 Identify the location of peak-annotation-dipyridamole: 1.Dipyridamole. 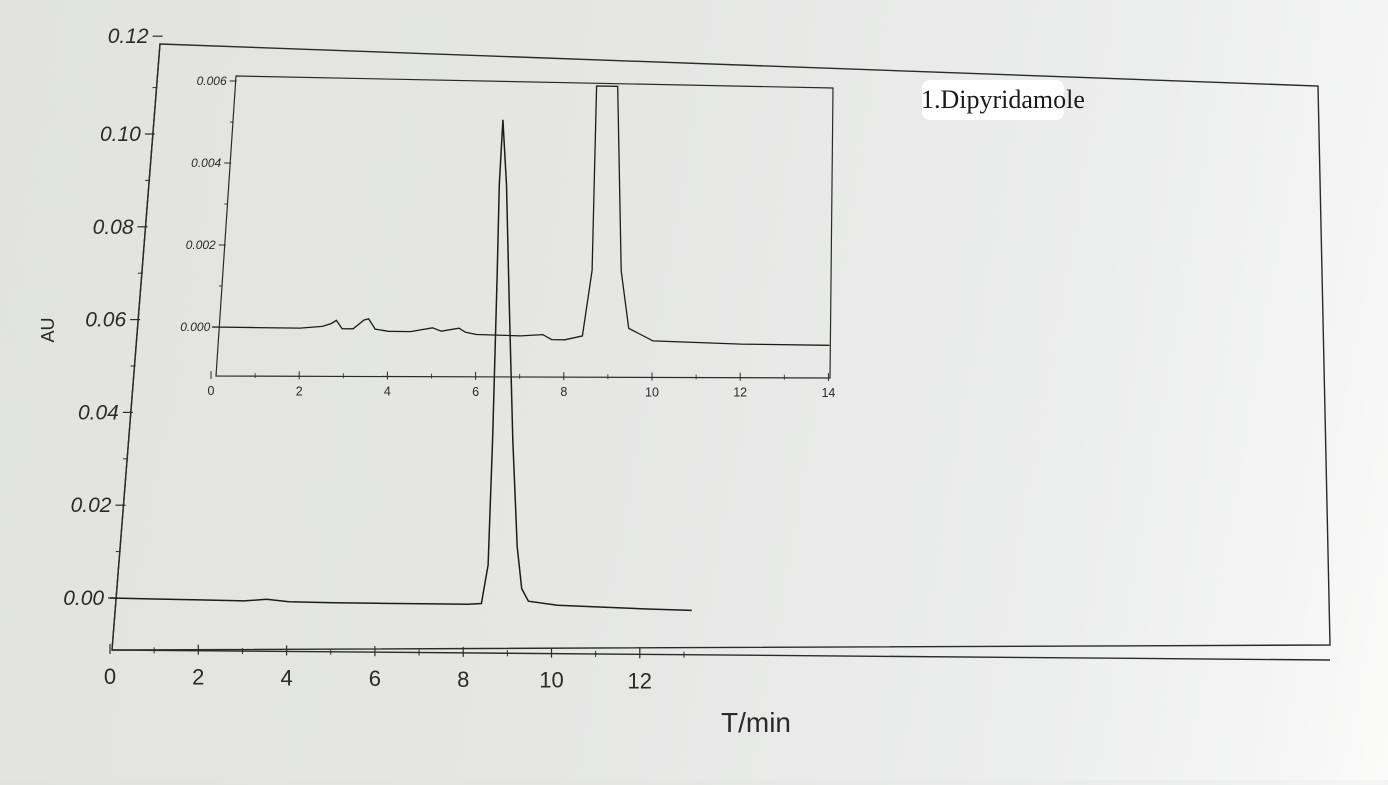
(1003, 99).